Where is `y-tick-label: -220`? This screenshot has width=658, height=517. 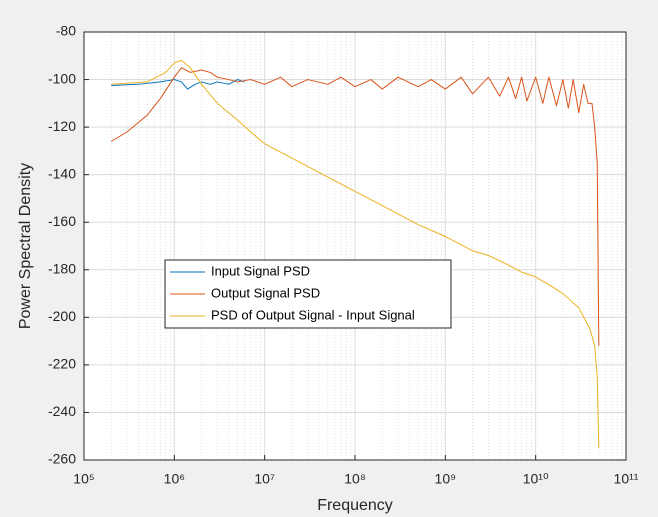
y-tick-label: -220 is located at coordinates (62, 364).